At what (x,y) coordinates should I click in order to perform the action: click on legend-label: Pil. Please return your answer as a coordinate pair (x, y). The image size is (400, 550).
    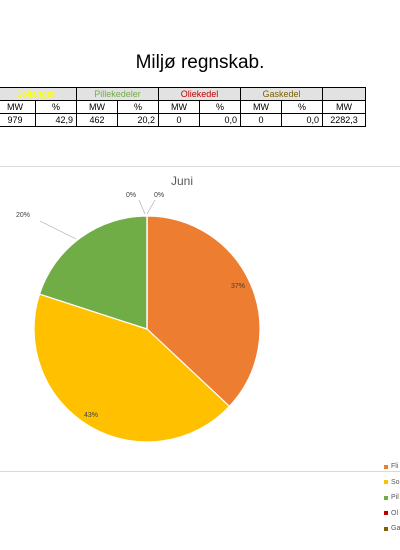
    Looking at the image, I should click on (395, 498).